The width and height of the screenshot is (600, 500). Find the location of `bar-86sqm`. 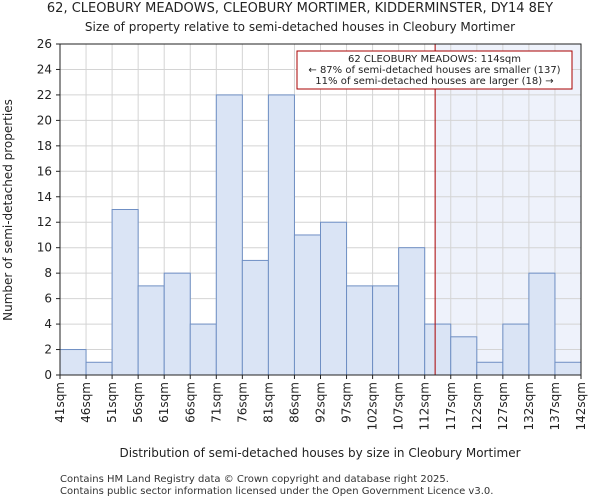

bar-86sqm is located at coordinates (307, 305).